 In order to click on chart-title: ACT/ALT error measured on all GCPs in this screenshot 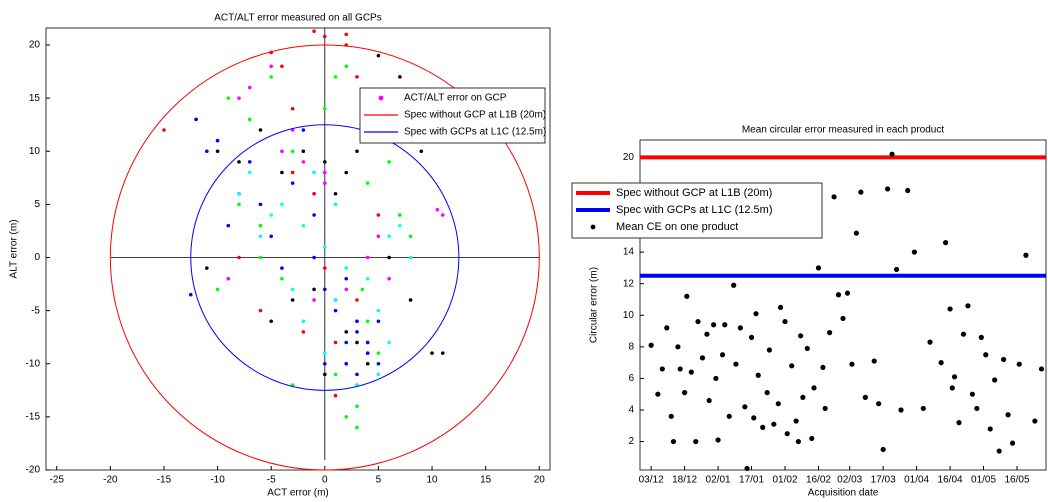, I will do `click(297, 18)`.